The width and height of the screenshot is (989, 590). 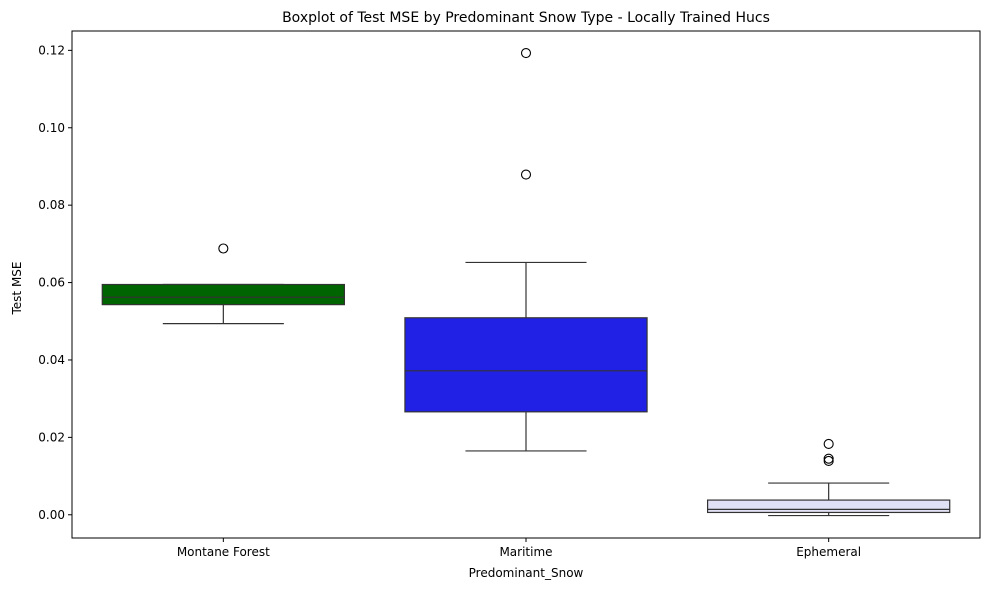 I want to click on y-tick-label: 0.10, so click(x=51, y=128).